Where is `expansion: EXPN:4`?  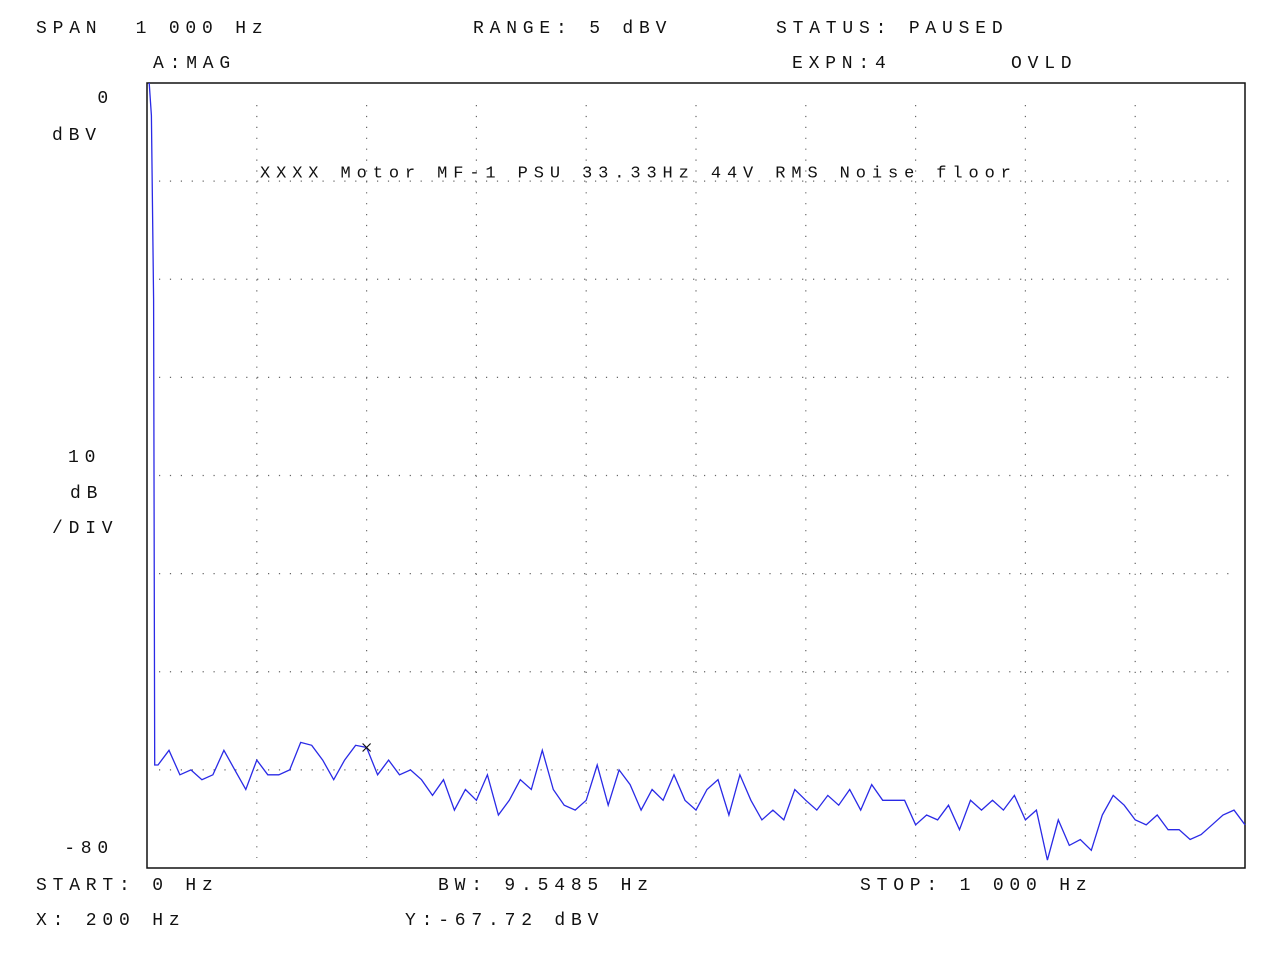
expansion: EXPN:4 is located at coordinates (842, 64).